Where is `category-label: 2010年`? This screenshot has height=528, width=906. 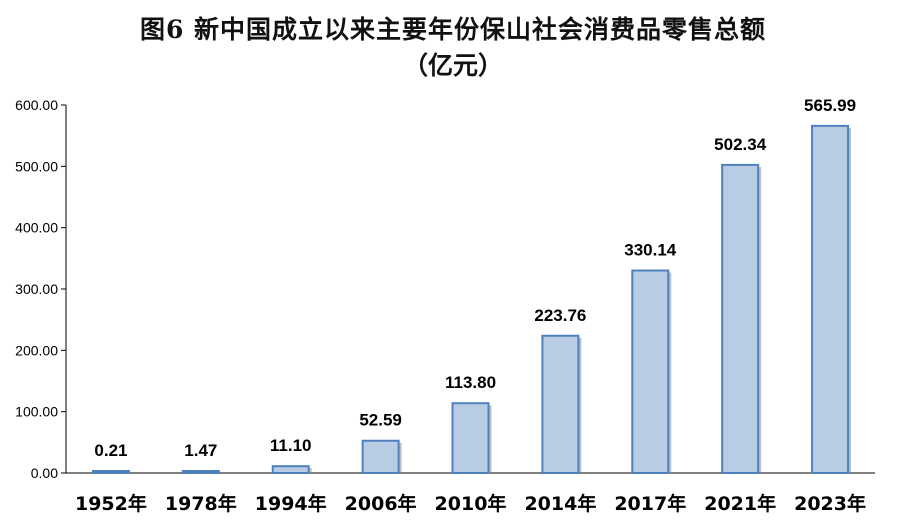
category-label: 2010年 is located at coordinates (471, 503).